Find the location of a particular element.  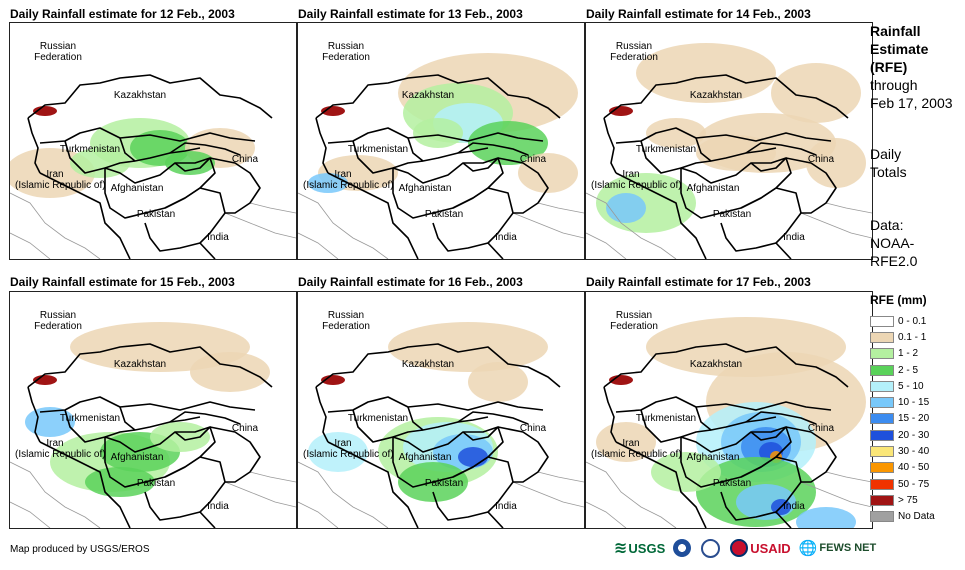

legend-item: > 75 is located at coordinates (902, 500).